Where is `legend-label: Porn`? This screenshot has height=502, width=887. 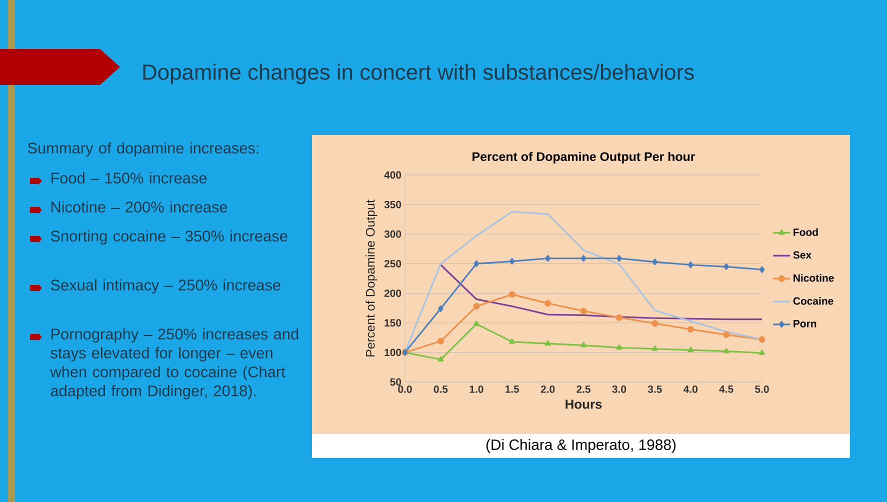 legend-label: Porn is located at coordinates (805, 324).